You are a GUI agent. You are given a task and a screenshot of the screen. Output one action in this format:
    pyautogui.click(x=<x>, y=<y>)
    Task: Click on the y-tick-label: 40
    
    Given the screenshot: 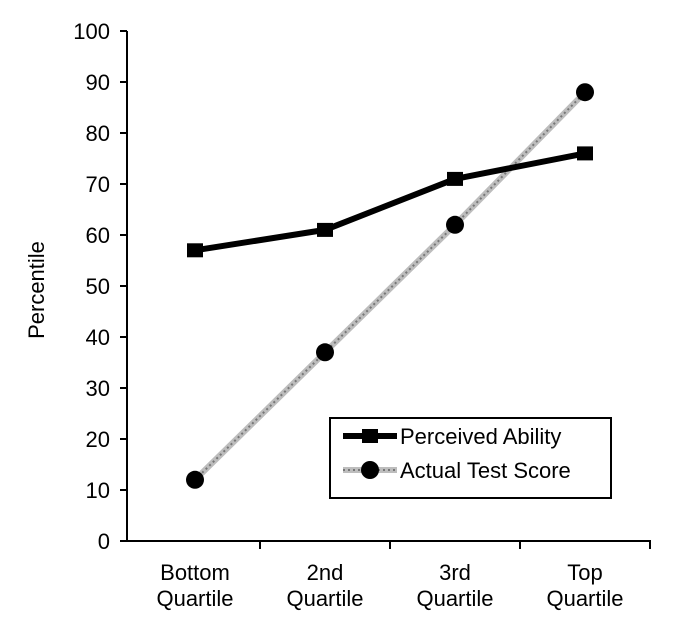 What is the action you would take?
    pyautogui.click(x=98, y=337)
    